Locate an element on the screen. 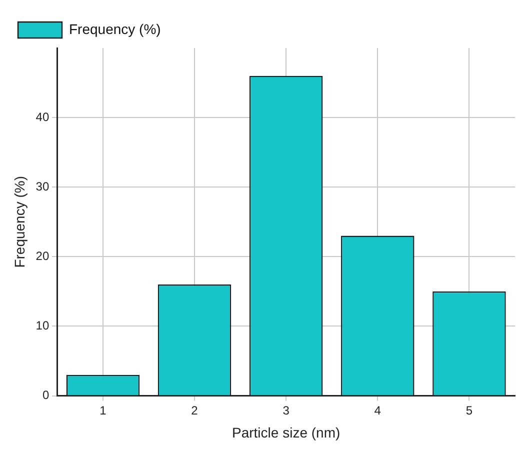 The width and height of the screenshot is (529, 454). x-tick-label: 4 is located at coordinates (378, 410).